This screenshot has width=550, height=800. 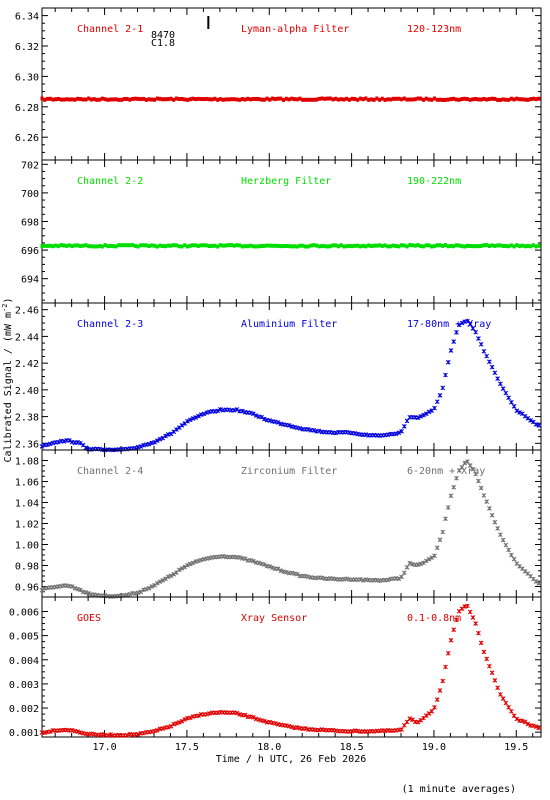 I want to click on y-tick-label: 702, so click(x=30, y=165).